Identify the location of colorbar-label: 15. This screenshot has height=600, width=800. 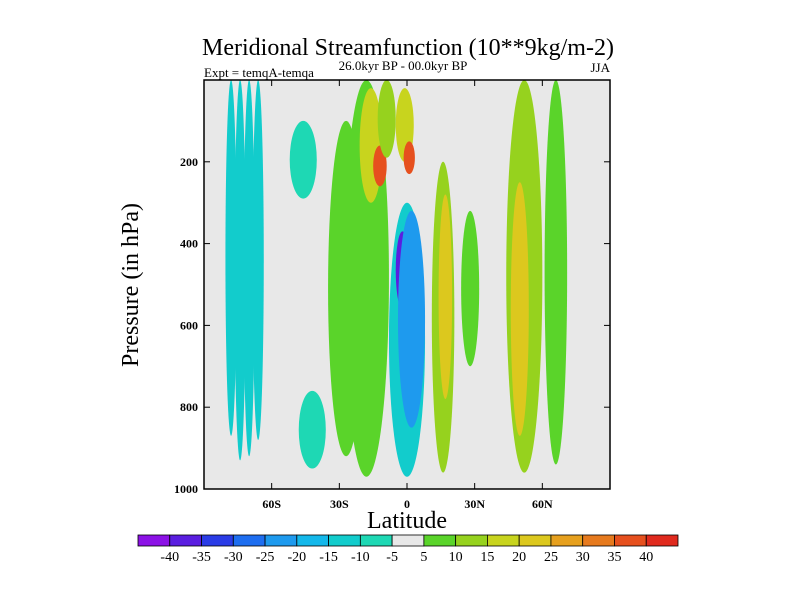
(487, 557).